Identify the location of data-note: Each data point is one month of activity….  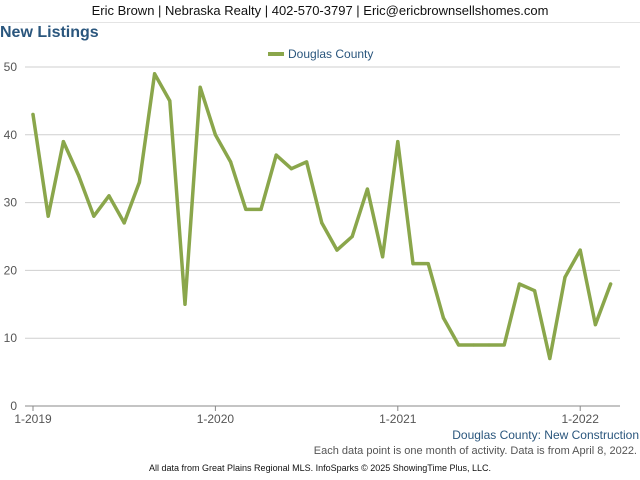
(475, 451).